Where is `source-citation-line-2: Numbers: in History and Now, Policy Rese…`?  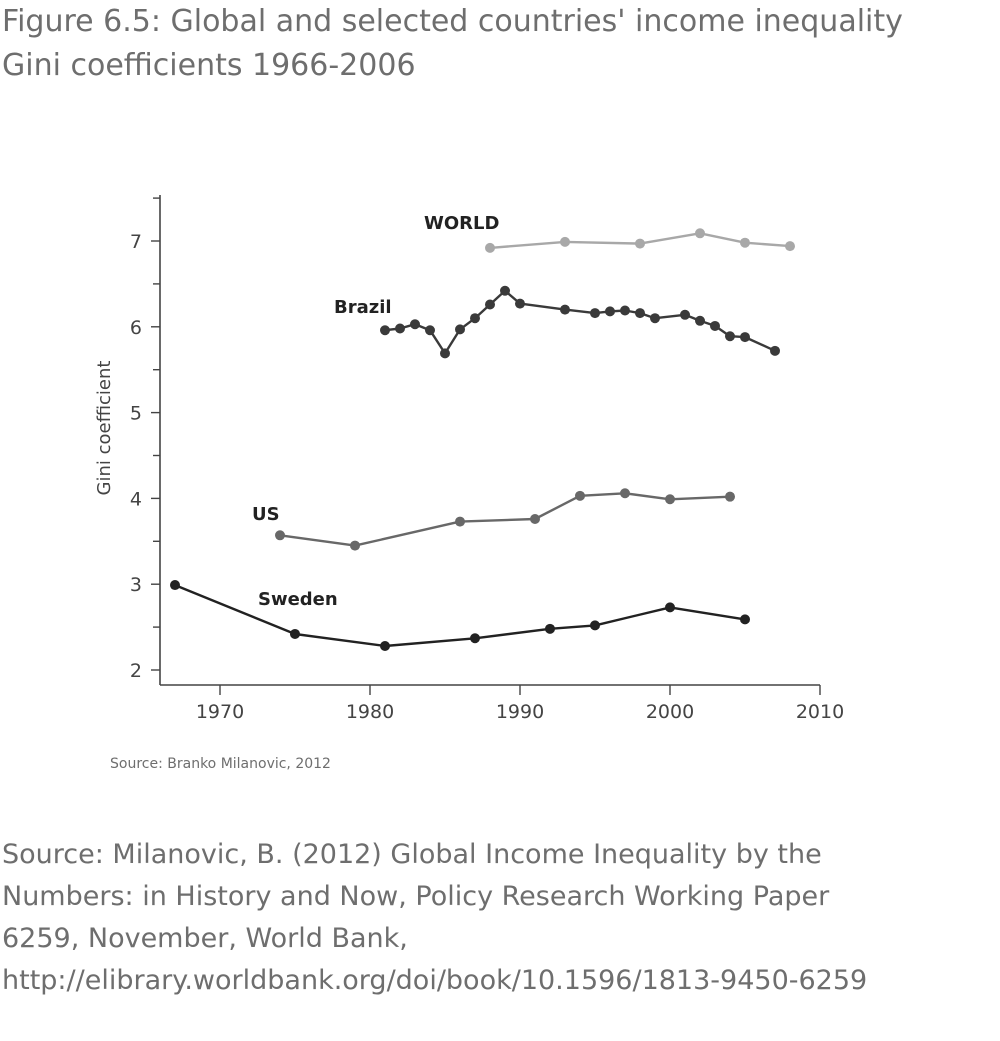
source-citation-line-2: Numbers: in History and Now, Policy Rese… is located at coordinates (416, 896).